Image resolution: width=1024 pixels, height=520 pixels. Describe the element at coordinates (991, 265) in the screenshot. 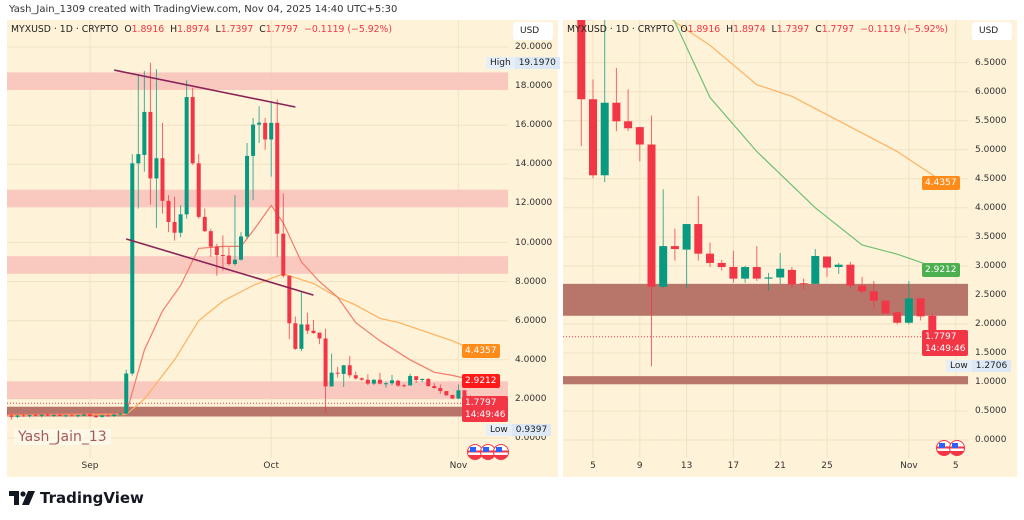

I see `y-tick-label: 3.0000` at that location.